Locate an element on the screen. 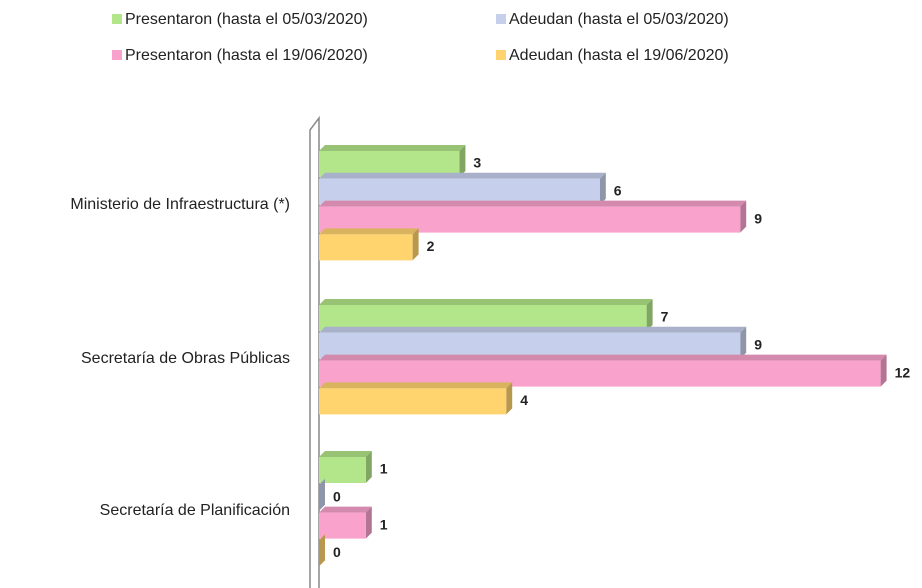  legend-label: Presentaron (hasta el 05/03/2020) is located at coordinates (246, 19).